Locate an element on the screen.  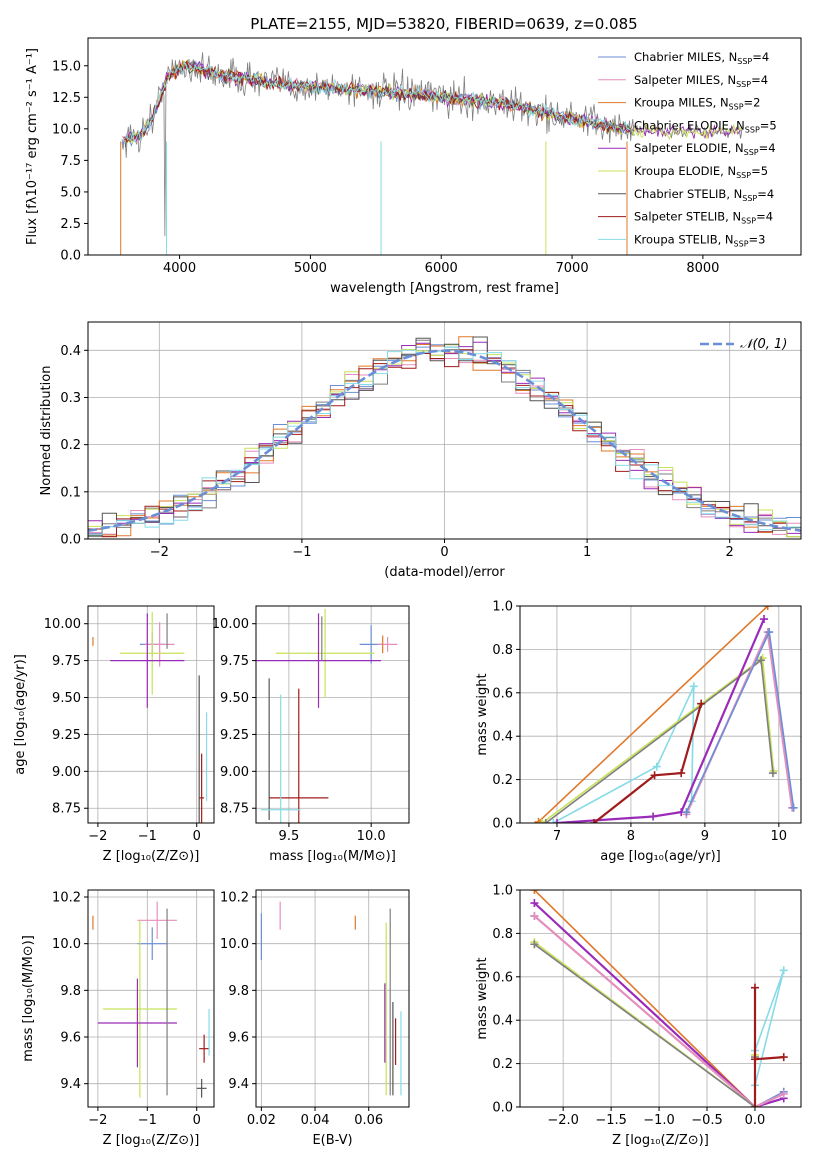
y-tick-label: 9.25 is located at coordinates (66, 735).